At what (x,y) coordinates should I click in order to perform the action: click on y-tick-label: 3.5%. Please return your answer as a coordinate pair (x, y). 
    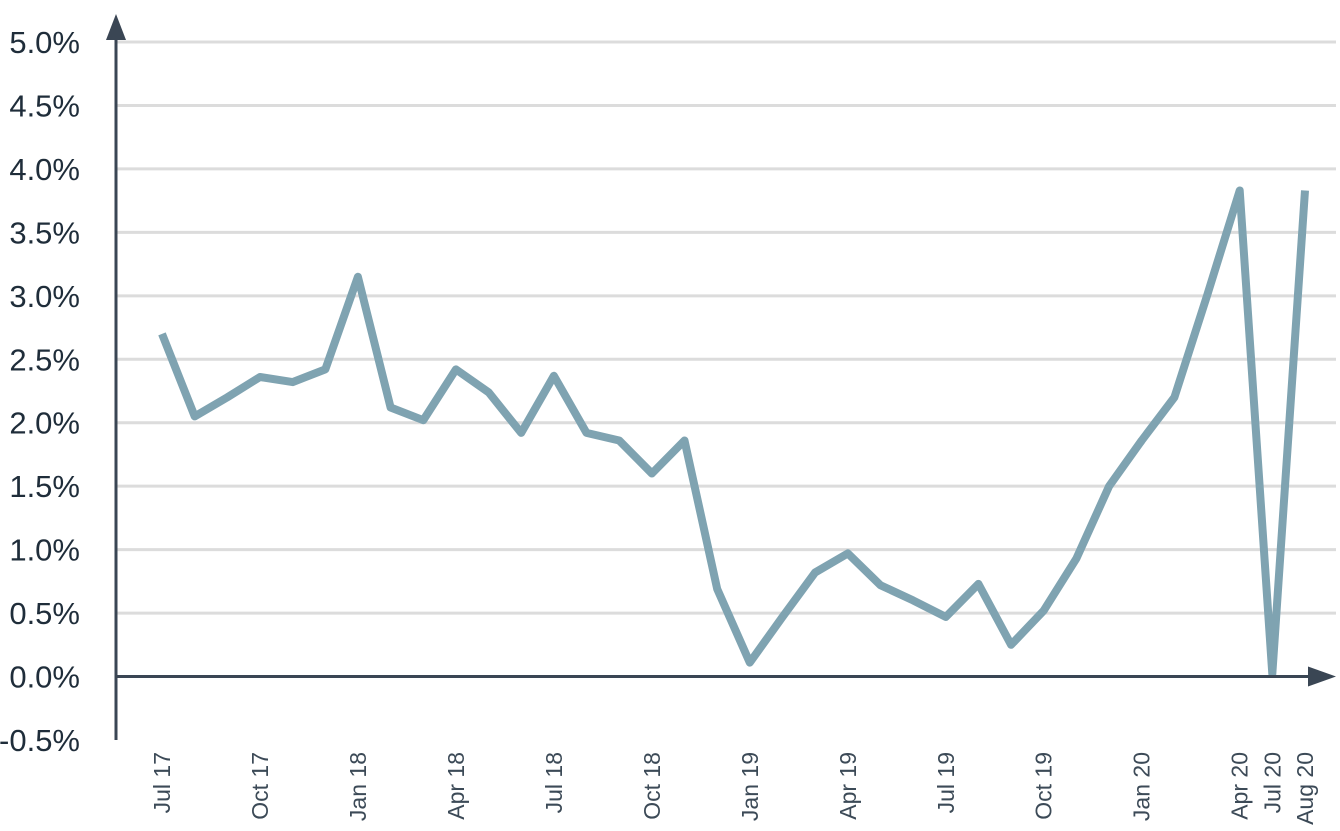
    Looking at the image, I should click on (44, 232).